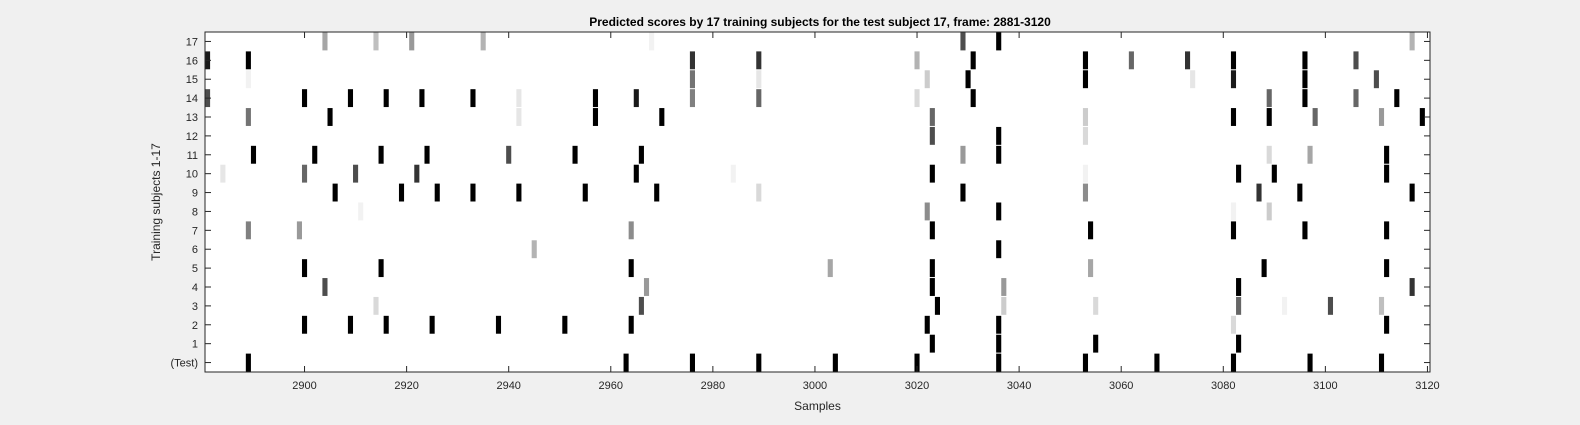  What do you see at coordinates (192, 118) in the screenshot?
I see `y-tick-label: 13` at bounding box center [192, 118].